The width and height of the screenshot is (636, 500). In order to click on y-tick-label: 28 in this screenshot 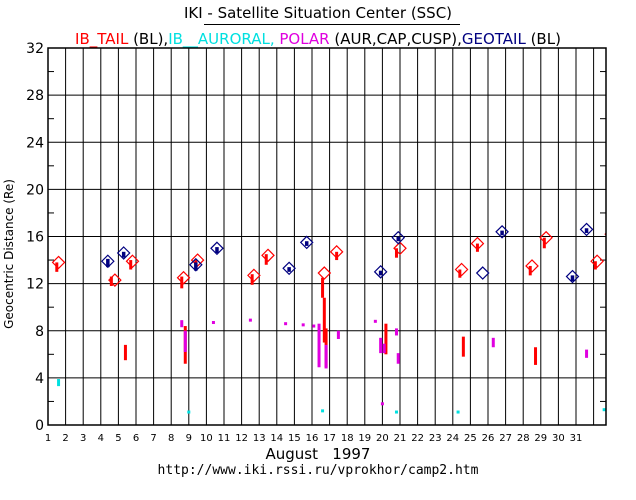, I will do `click(35, 96)`.